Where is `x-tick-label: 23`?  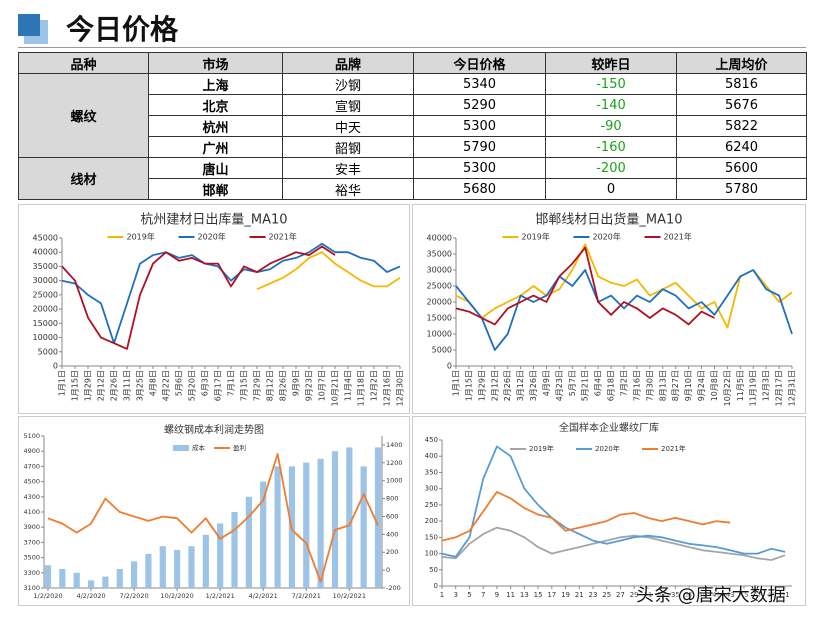
x-tick-label: 23 is located at coordinates (593, 595).